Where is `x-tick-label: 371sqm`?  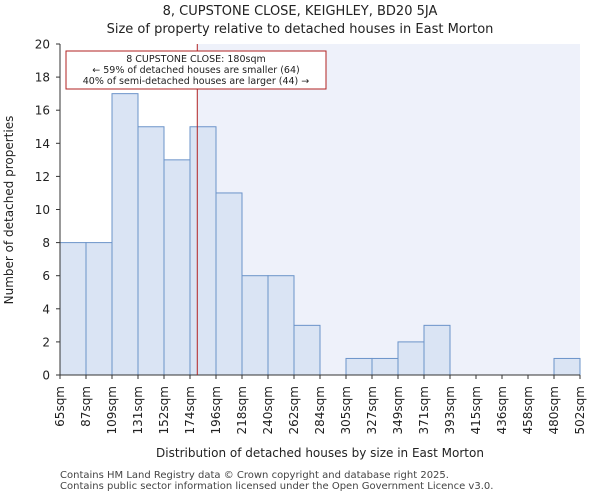
x-tick-label: 371sqm is located at coordinates (424, 410).